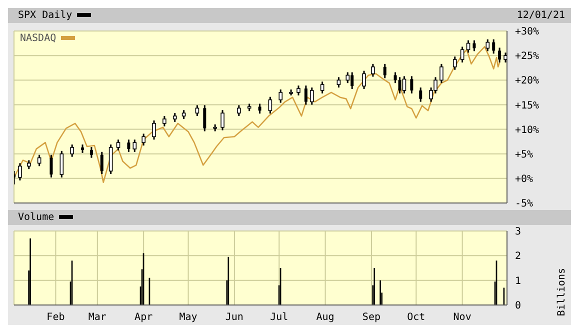  I want to click on legend-label: NASDAQ, so click(39, 38).